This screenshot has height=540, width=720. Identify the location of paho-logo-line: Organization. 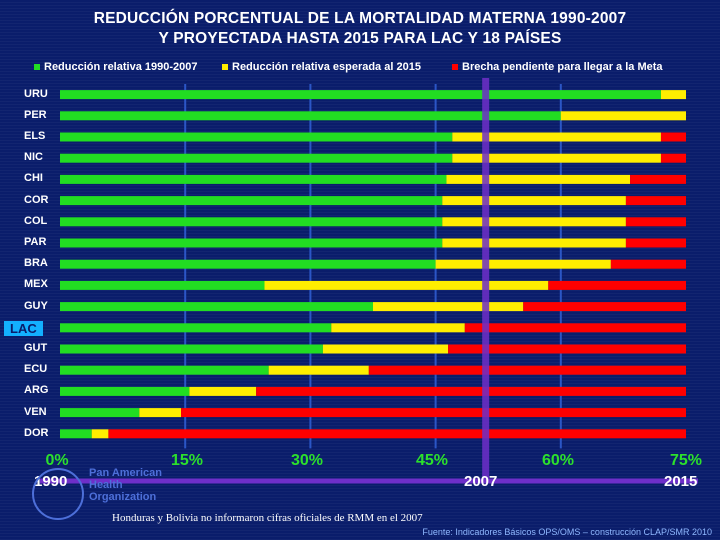
(123, 497).